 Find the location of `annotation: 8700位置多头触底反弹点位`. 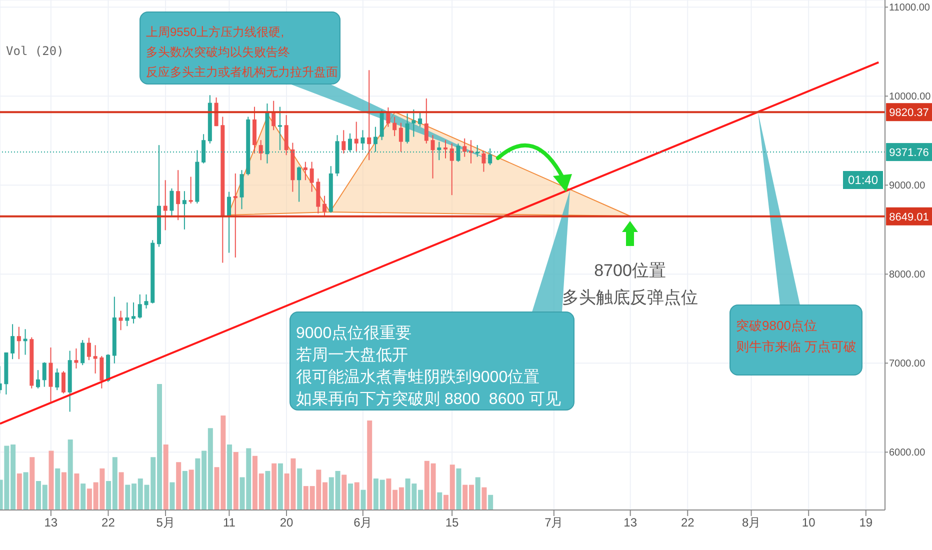

annotation: 8700位置多头触底反弹点位 is located at coordinates (630, 284).